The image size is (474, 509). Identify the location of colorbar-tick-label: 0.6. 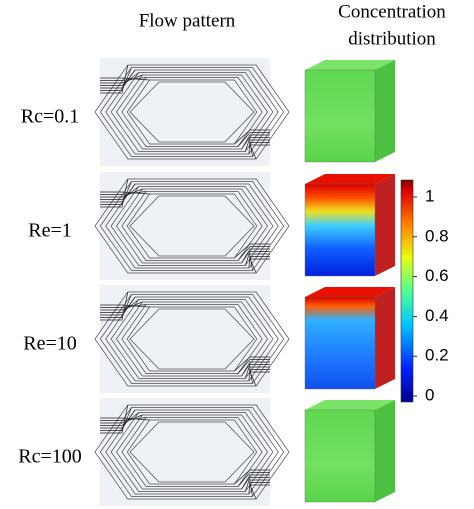
(437, 275).